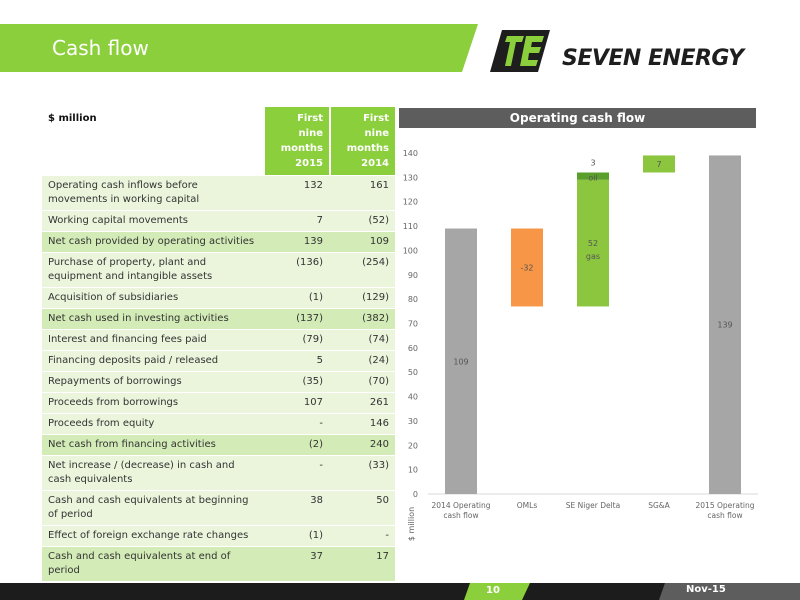 The width and height of the screenshot is (800, 600). I want to click on row-label: Interest and financing fees paid, so click(153, 340).